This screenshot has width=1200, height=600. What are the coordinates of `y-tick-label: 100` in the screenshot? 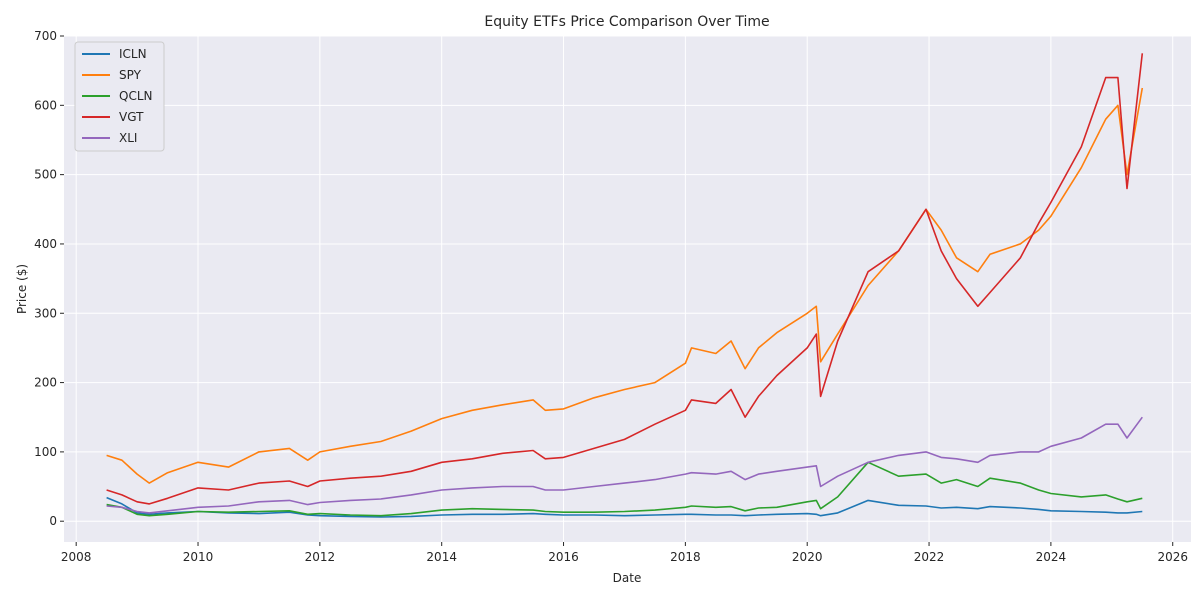 It's located at (45, 452).